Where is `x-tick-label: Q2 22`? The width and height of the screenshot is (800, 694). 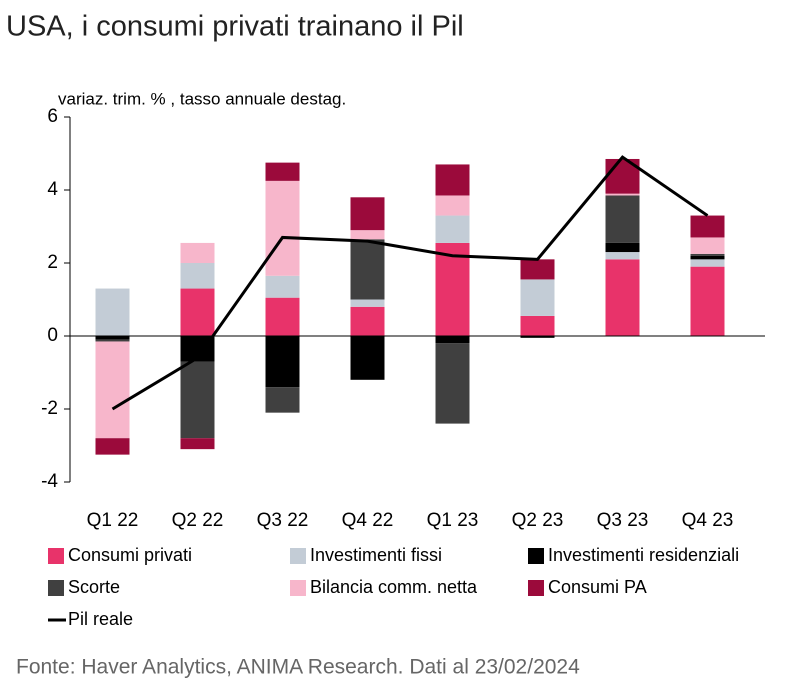 x-tick-label: Q2 22 is located at coordinates (198, 520).